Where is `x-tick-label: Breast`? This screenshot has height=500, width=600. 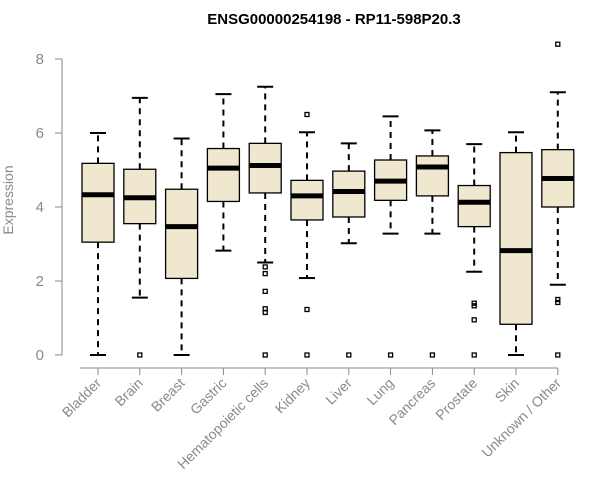
x-tick-label: Breast is located at coordinates (168, 395).